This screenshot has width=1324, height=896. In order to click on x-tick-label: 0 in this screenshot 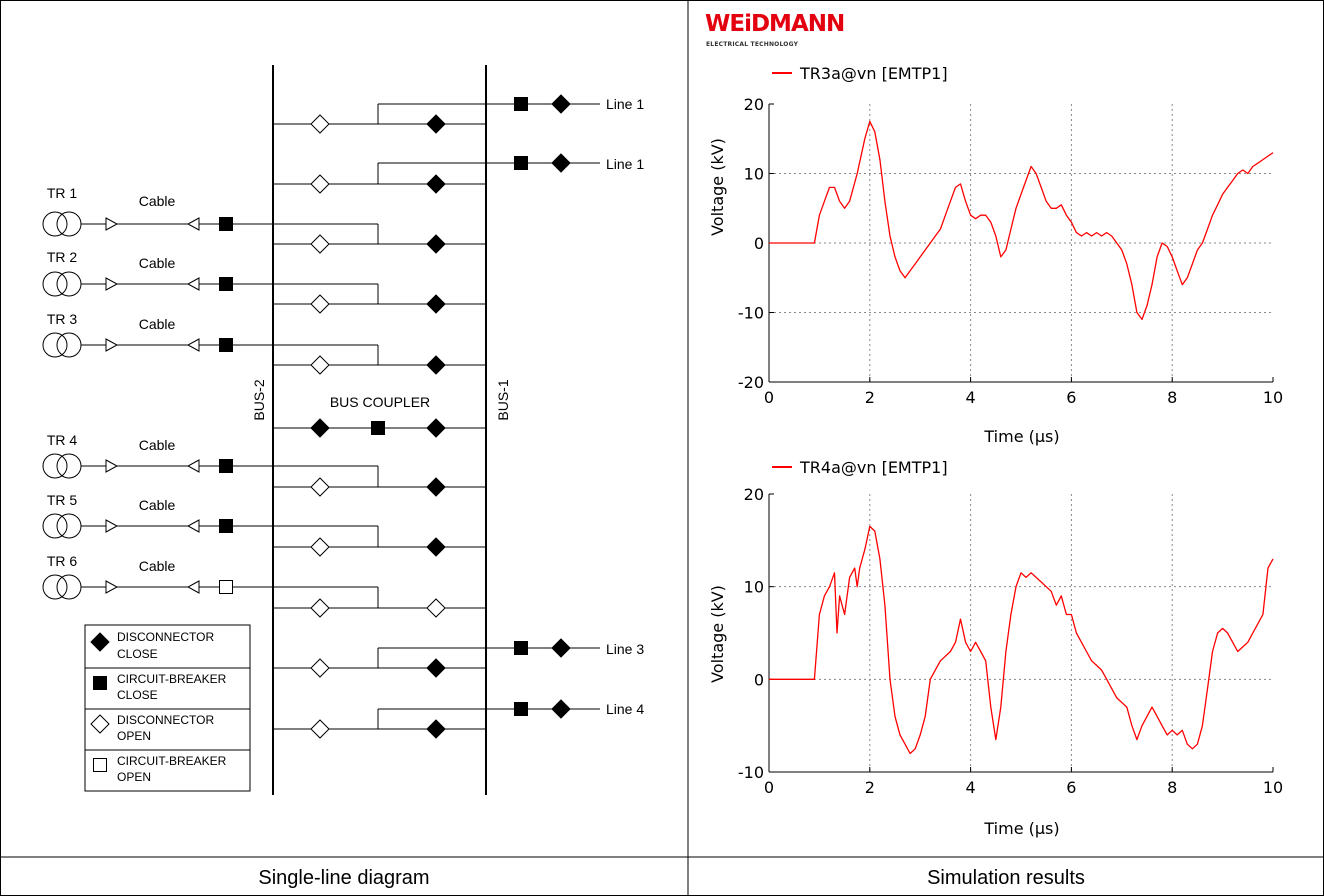, I will do `click(769, 787)`.